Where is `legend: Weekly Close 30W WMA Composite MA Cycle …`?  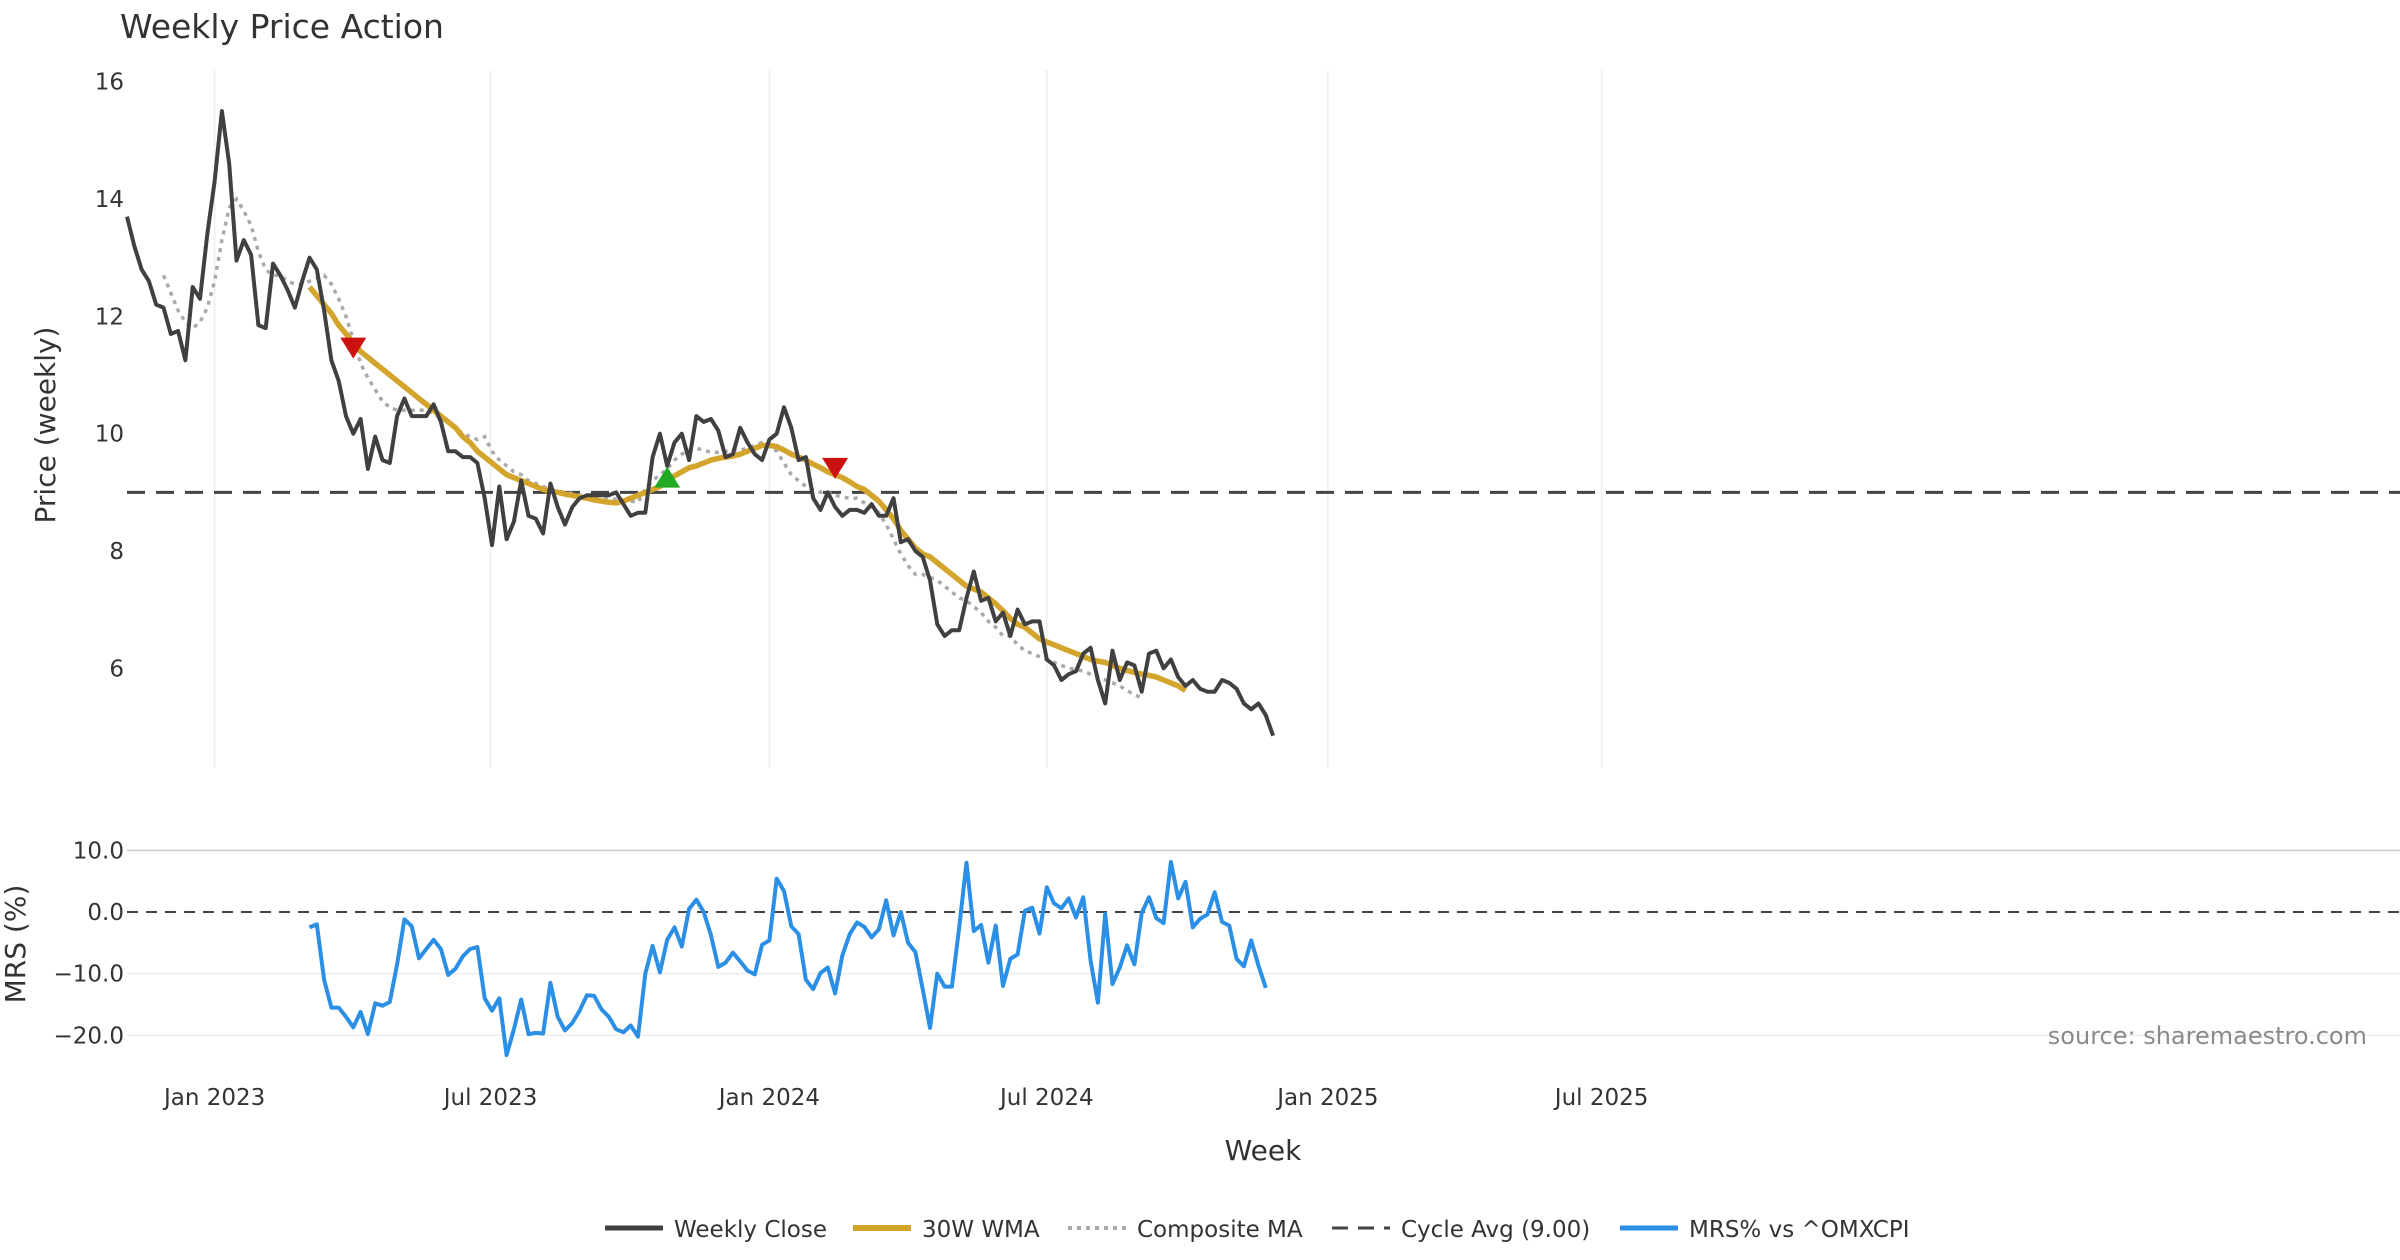
legend: Weekly Close 30W WMA Composite MA Cycle … is located at coordinates (1257, 1230).